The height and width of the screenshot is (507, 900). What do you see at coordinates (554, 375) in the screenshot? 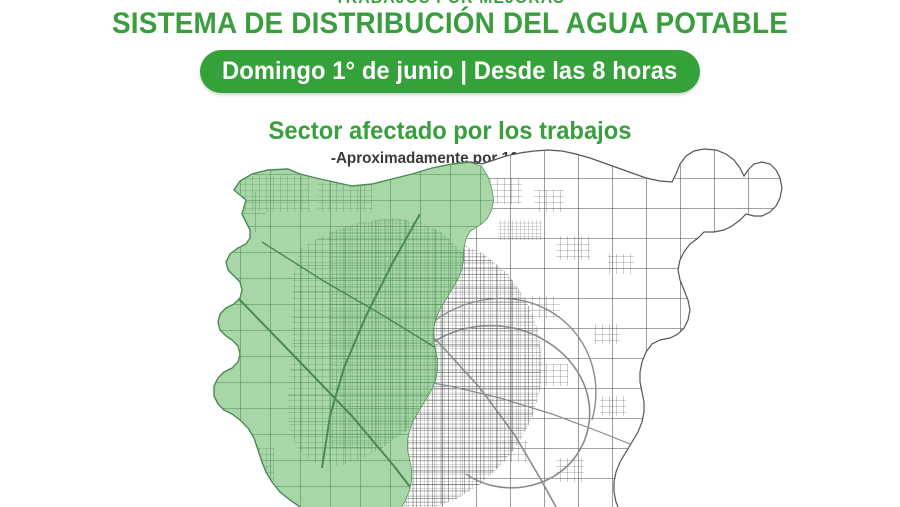
I see `unaffected-pocket-h` at bounding box center [554, 375].